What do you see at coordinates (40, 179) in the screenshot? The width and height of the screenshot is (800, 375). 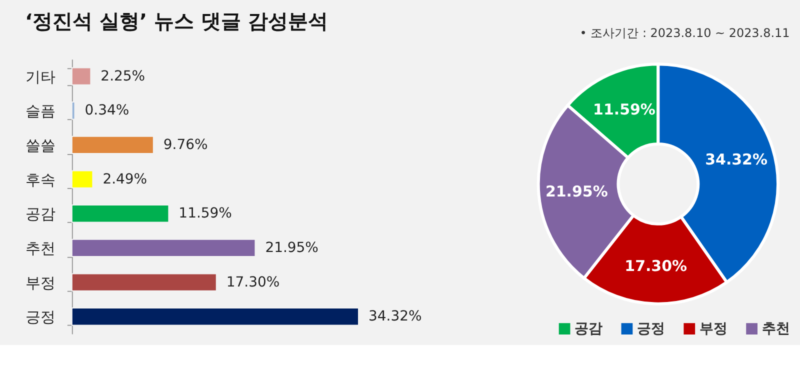 I see `y-tick-label: 후속` at bounding box center [40, 179].